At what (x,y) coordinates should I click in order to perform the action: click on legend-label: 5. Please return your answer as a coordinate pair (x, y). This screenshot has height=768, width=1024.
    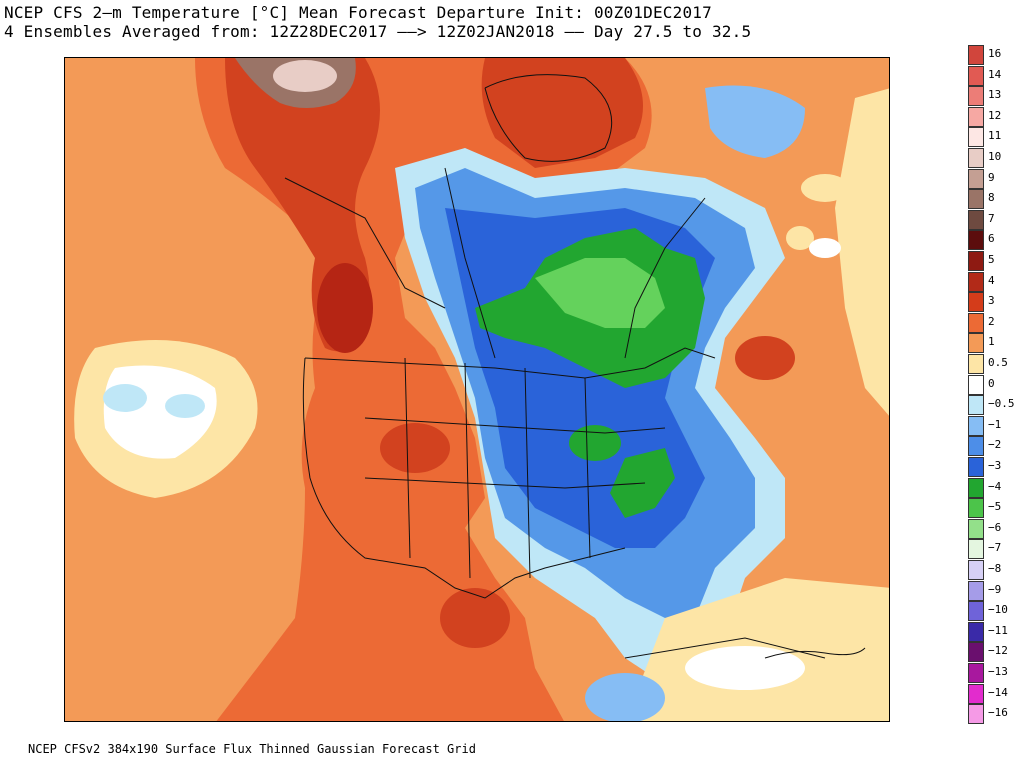
    Looking at the image, I should click on (991, 259).